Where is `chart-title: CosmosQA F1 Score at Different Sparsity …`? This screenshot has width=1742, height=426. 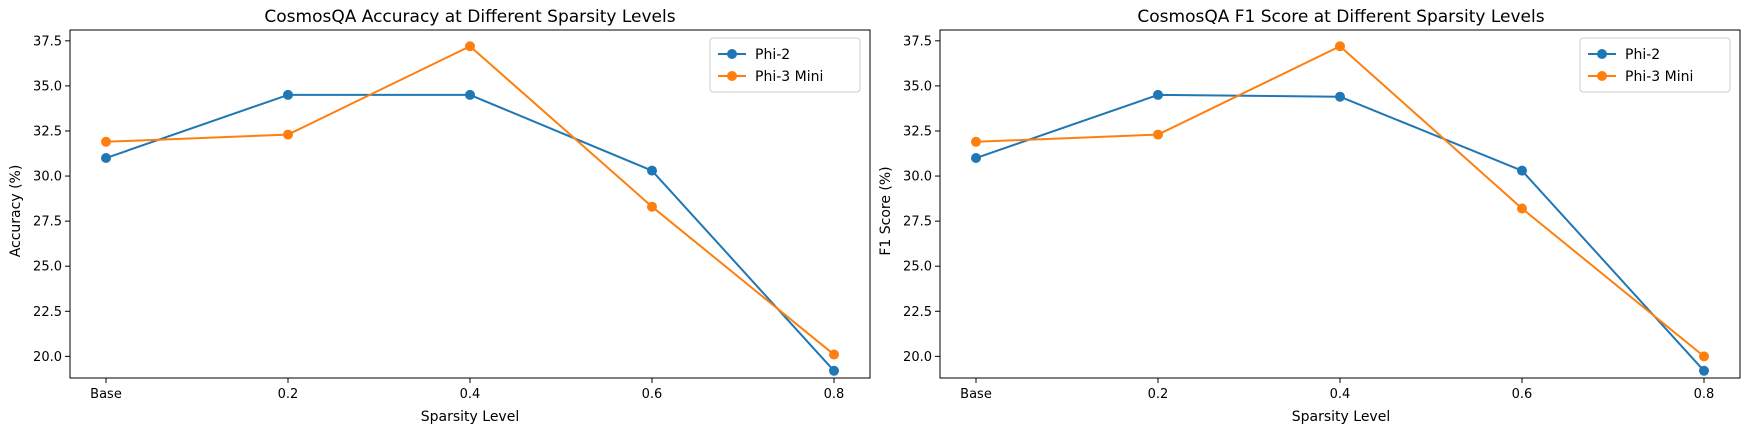 chart-title: CosmosQA F1 Score at Different Sparsity … is located at coordinates (1340, 17).